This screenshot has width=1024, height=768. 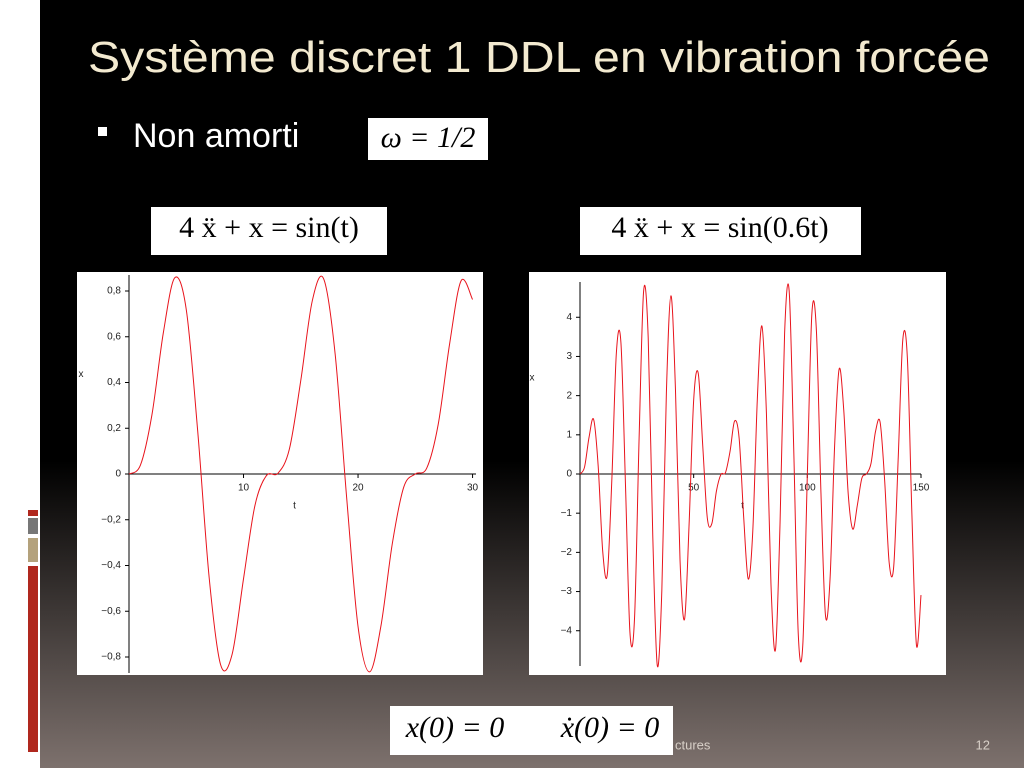 I want to click on y-tick-label: 0,8, so click(x=114, y=291).